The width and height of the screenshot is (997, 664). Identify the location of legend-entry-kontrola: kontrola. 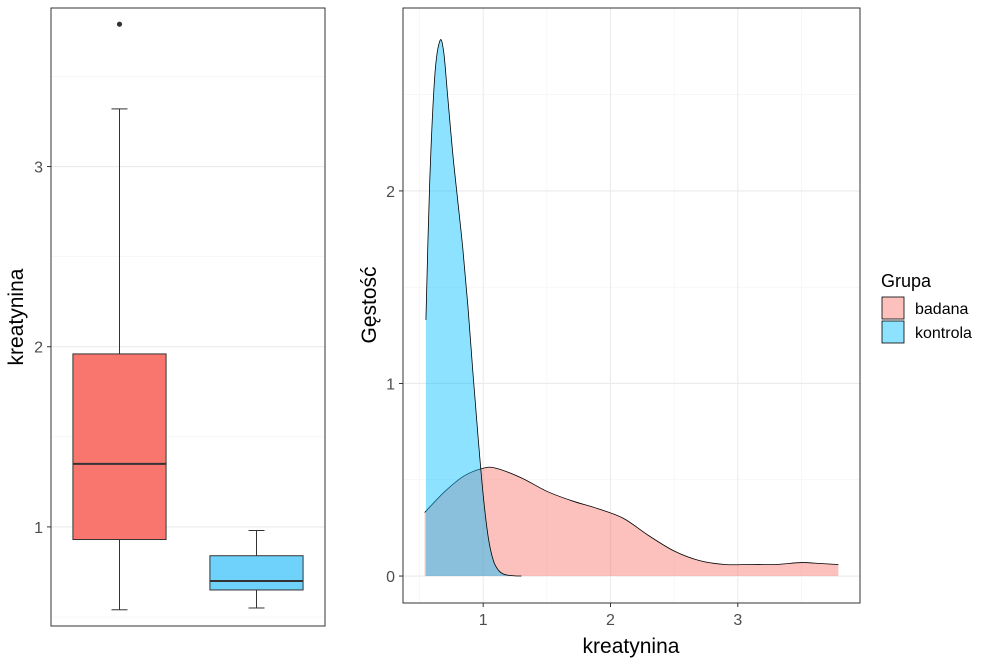
(926, 332).